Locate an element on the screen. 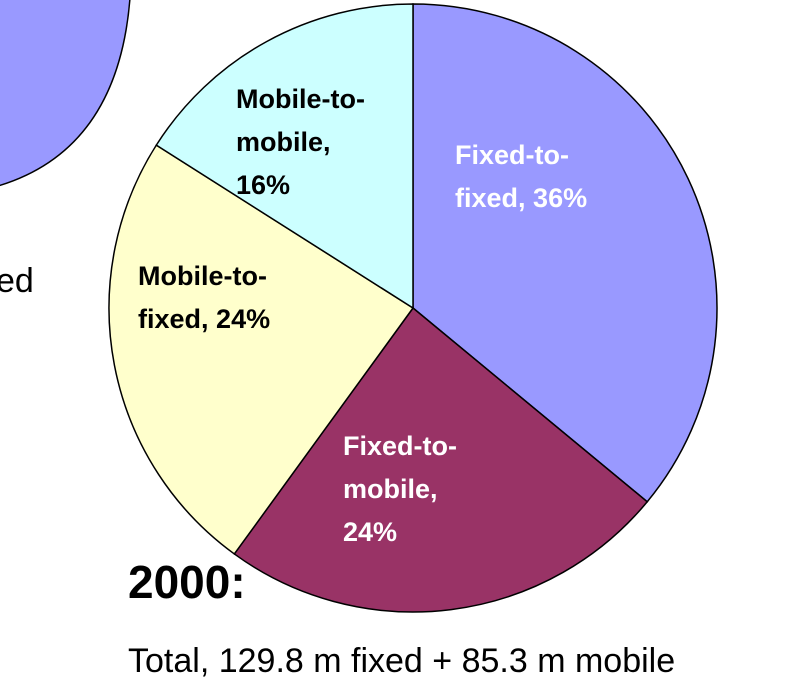 The image size is (793, 691). slice-label: Mobile-to-fixed, 24% is located at coordinates (204, 297).